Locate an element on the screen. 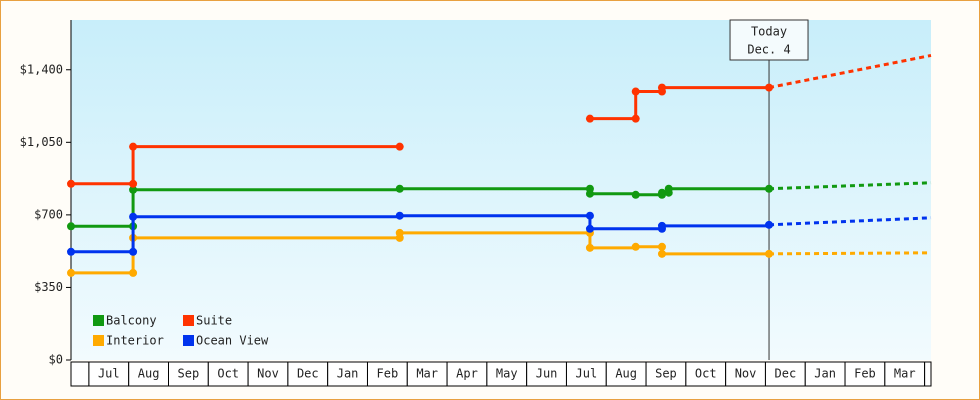  y-tick-label: $1,400 is located at coordinates (41, 69).